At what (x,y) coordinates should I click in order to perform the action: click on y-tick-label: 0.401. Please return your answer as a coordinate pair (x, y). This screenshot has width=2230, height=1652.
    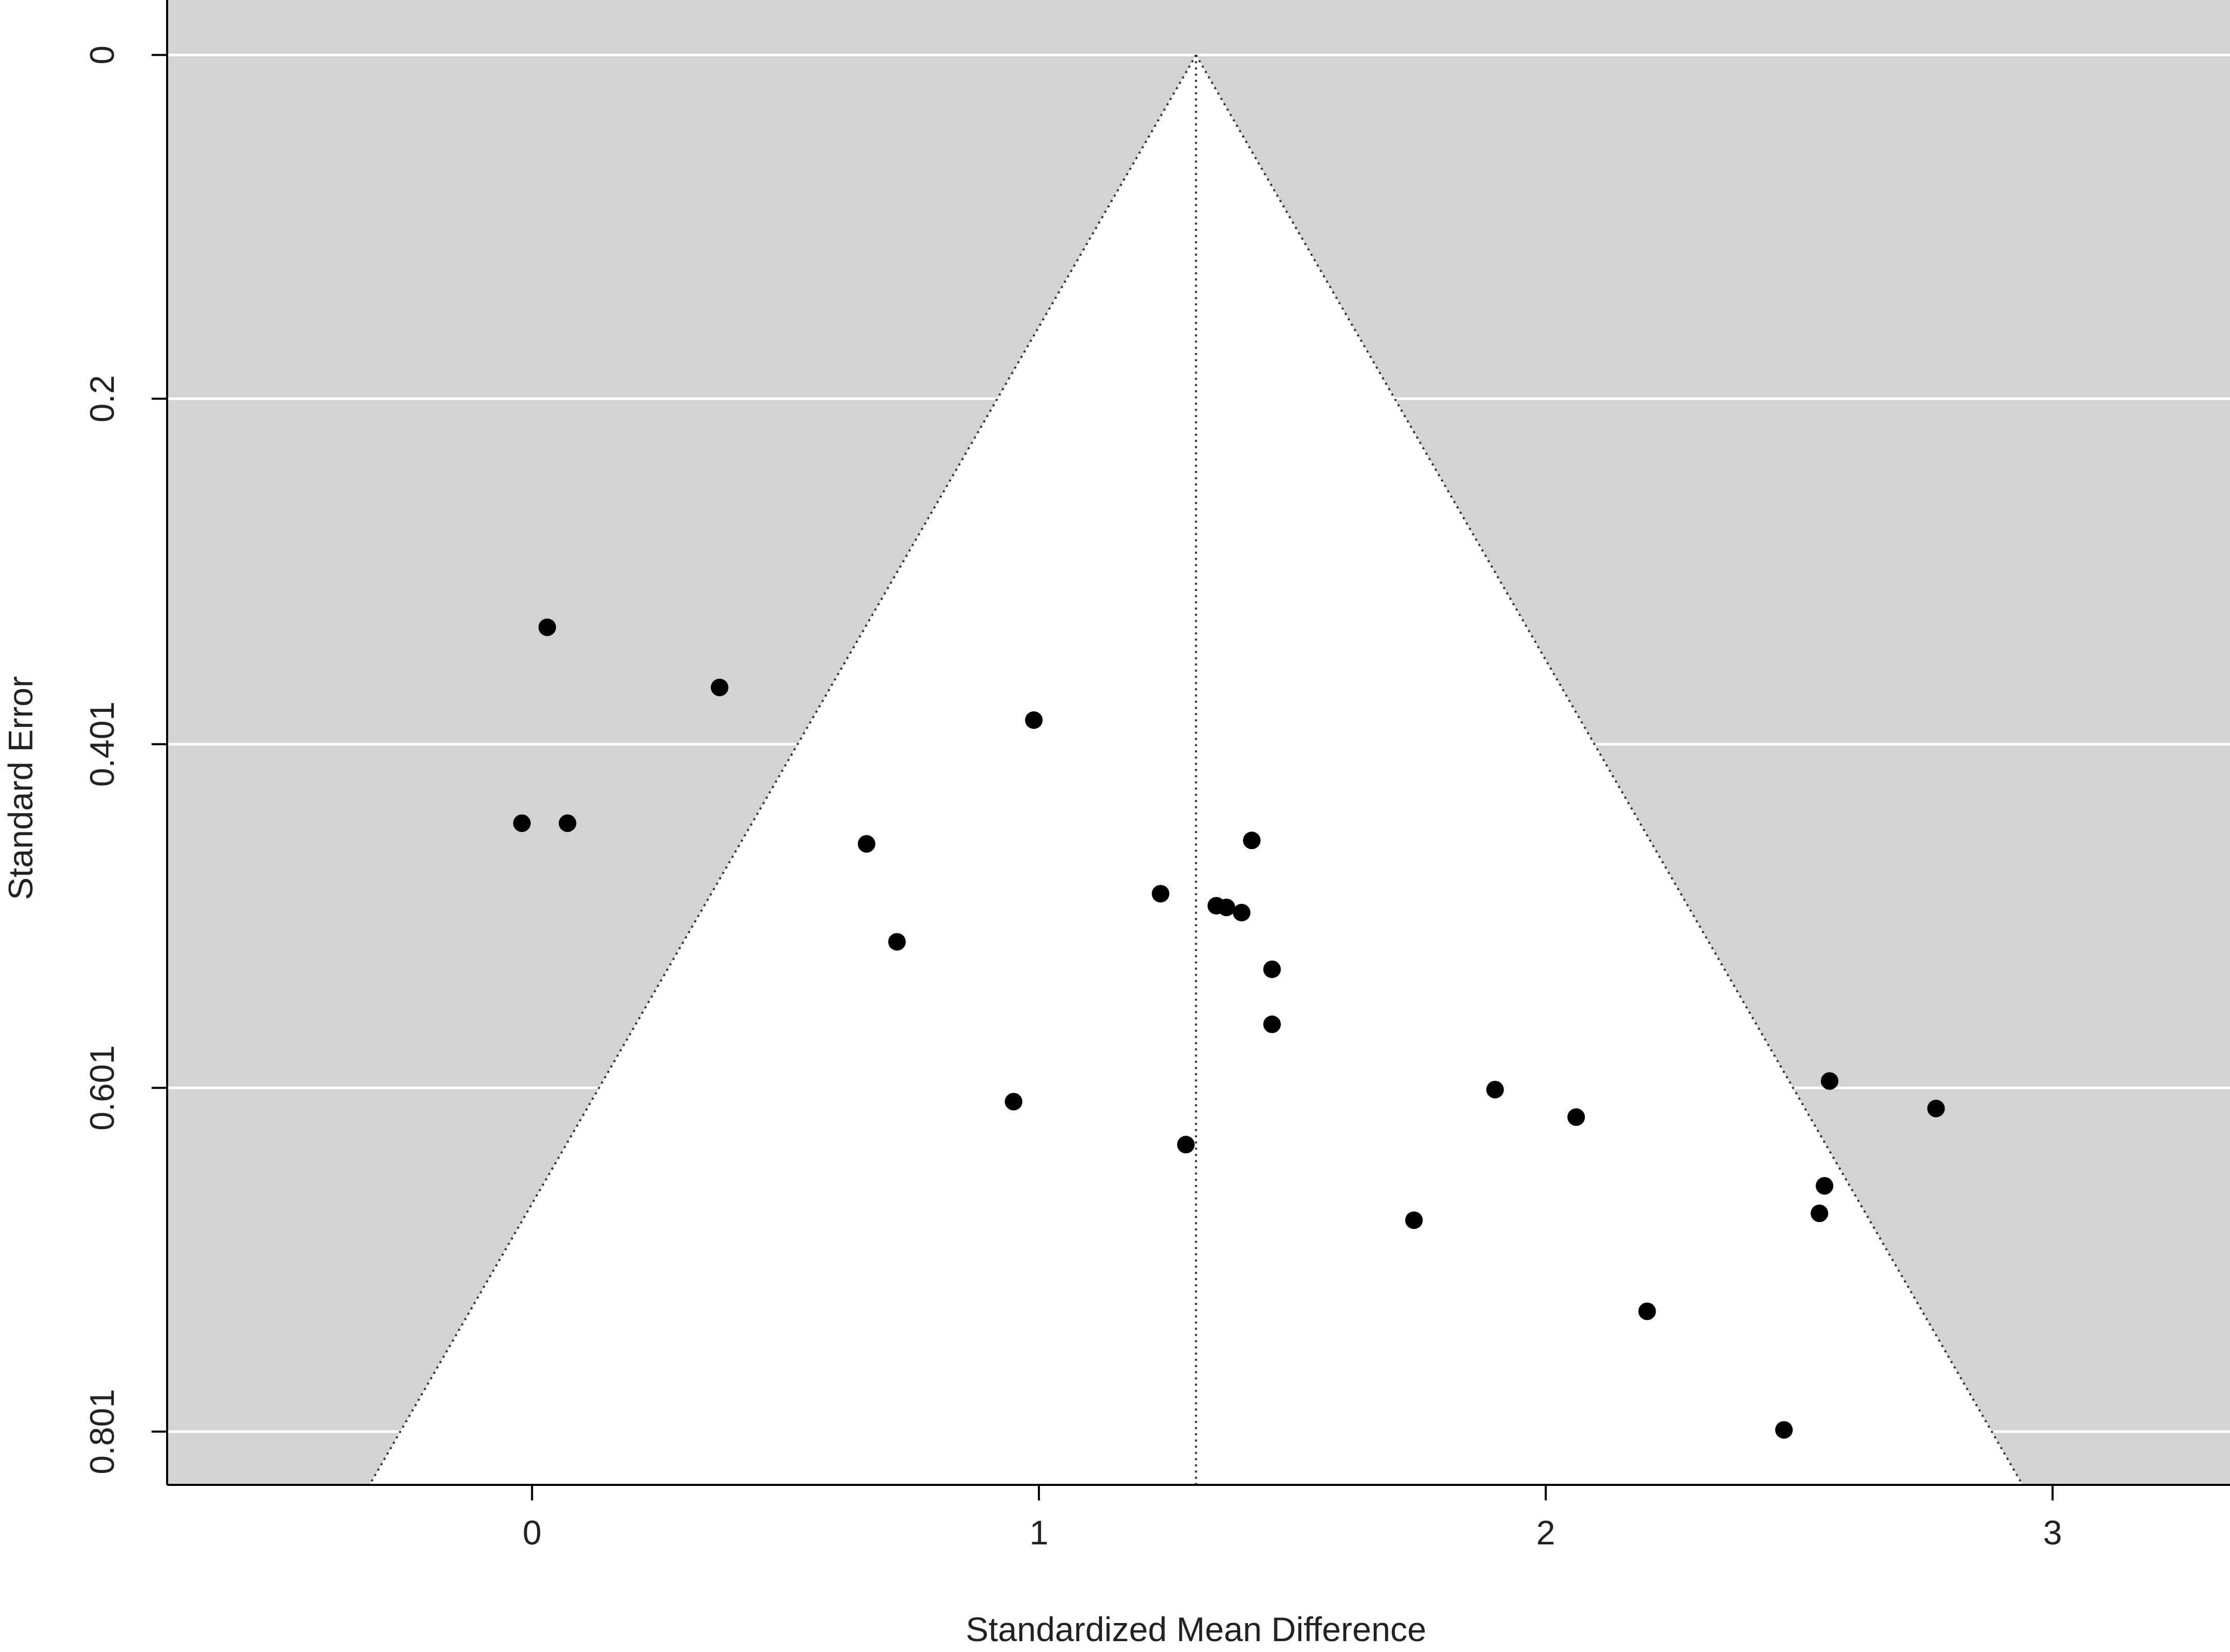
    Looking at the image, I should click on (102, 745).